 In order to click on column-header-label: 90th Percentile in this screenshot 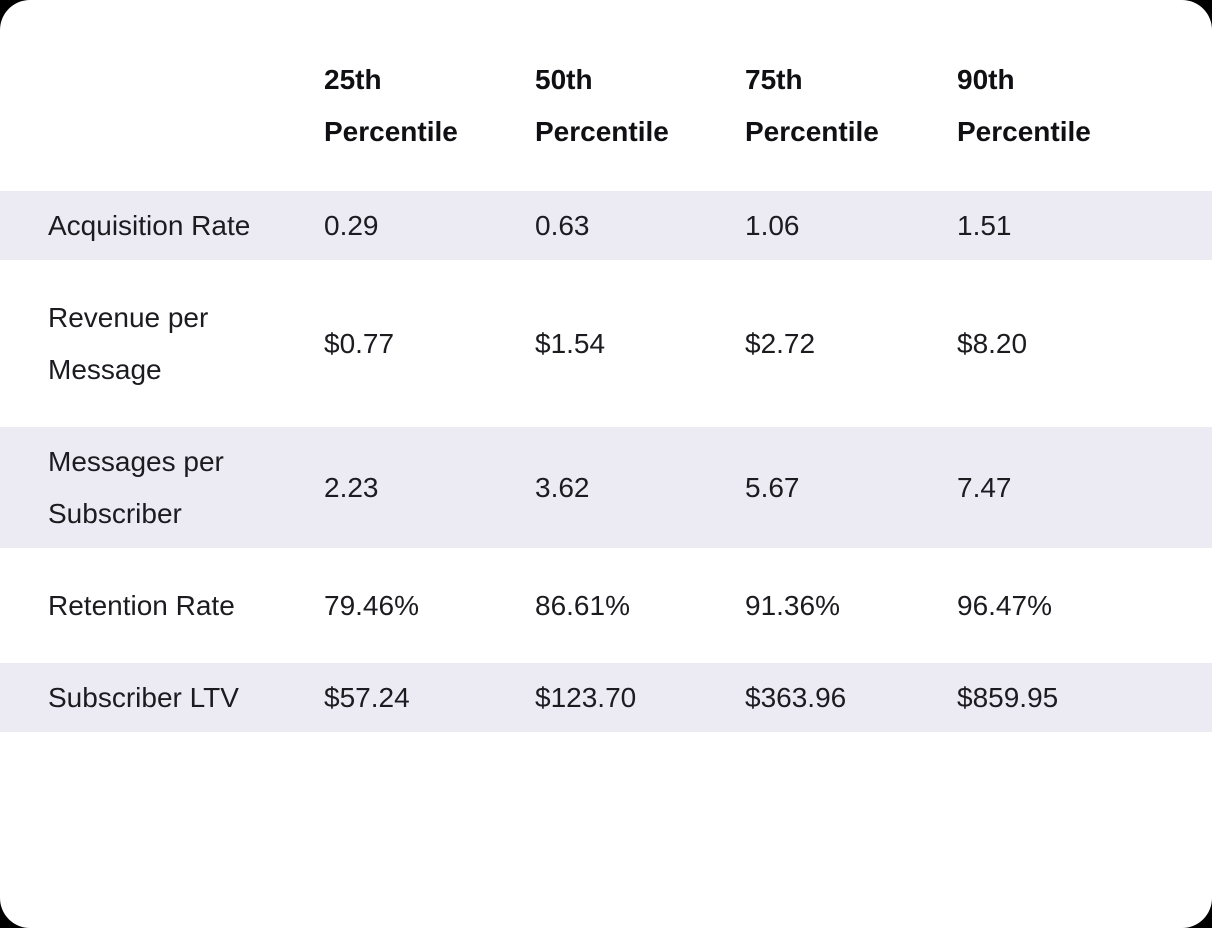, I will do `click(1024, 105)`.